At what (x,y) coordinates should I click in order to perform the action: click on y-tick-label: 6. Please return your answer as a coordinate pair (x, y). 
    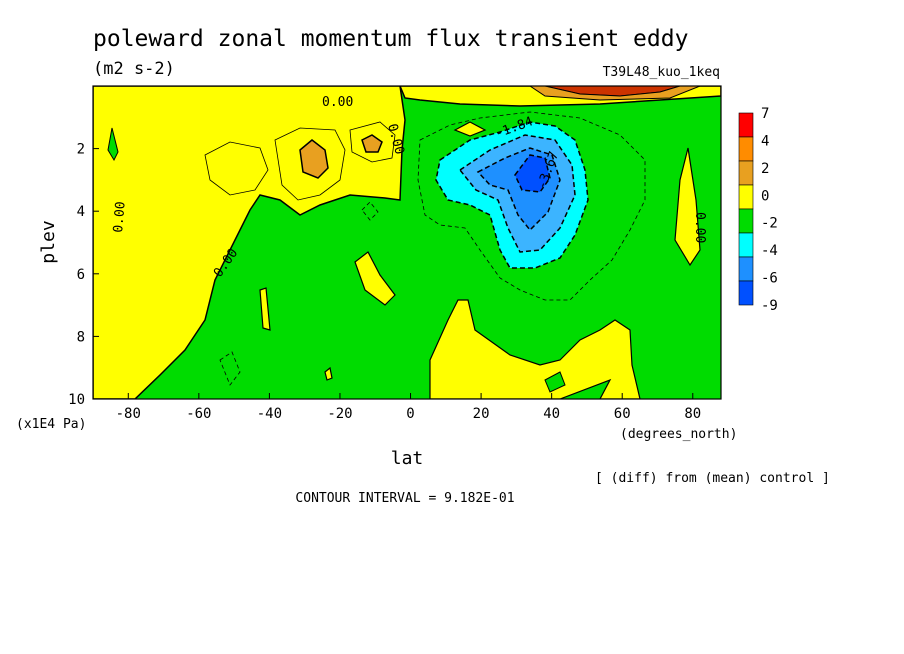
    Looking at the image, I should click on (81, 275).